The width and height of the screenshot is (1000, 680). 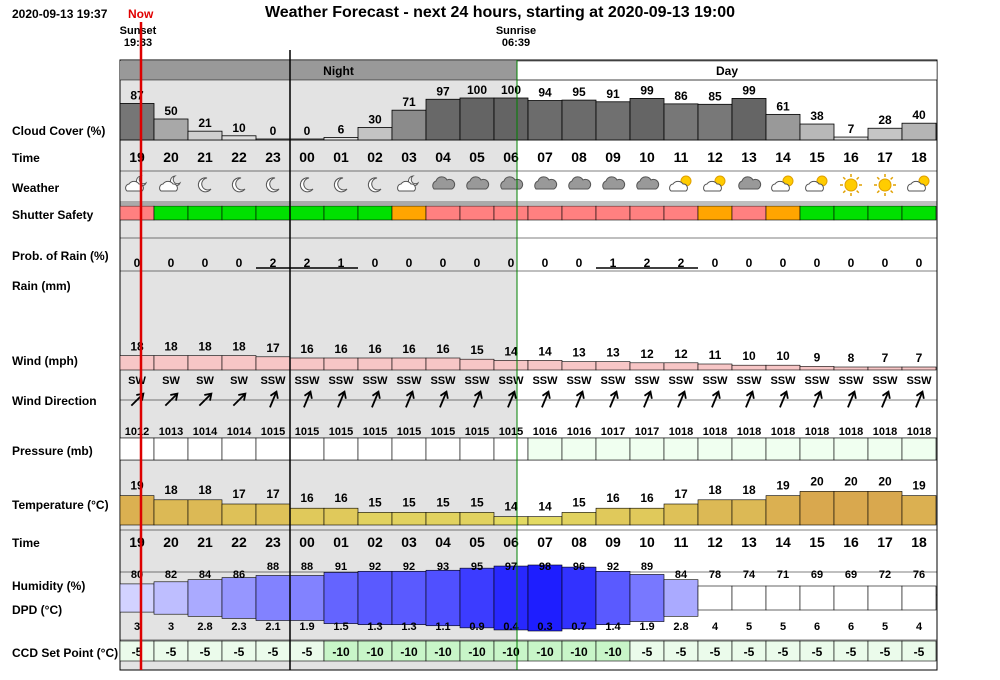 What do you see at coordinates (272, 627) in the screenshot?
I see `dpd-value: 2.1` at bounding box center [272, 627].